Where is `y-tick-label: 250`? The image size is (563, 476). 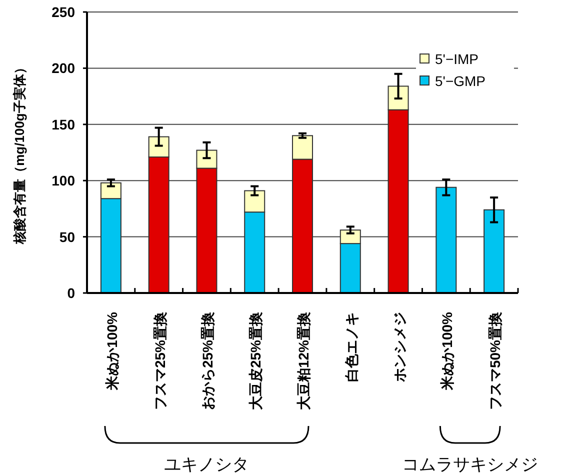
y-tick-label: 250 is located at coordinates (64, 12).